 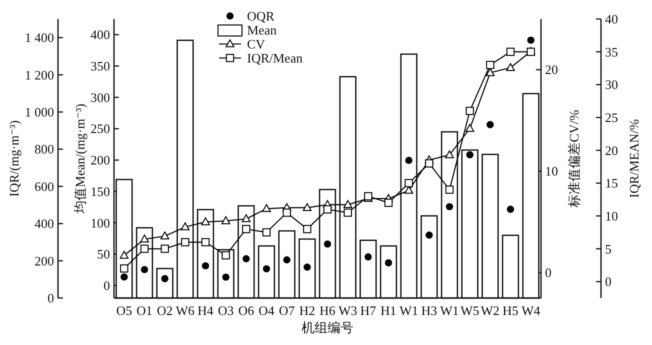 What do you see at coordinates (307, 310) in the screenshot?
I see `x-tick-label: H2` at bounding box center [307, 310].